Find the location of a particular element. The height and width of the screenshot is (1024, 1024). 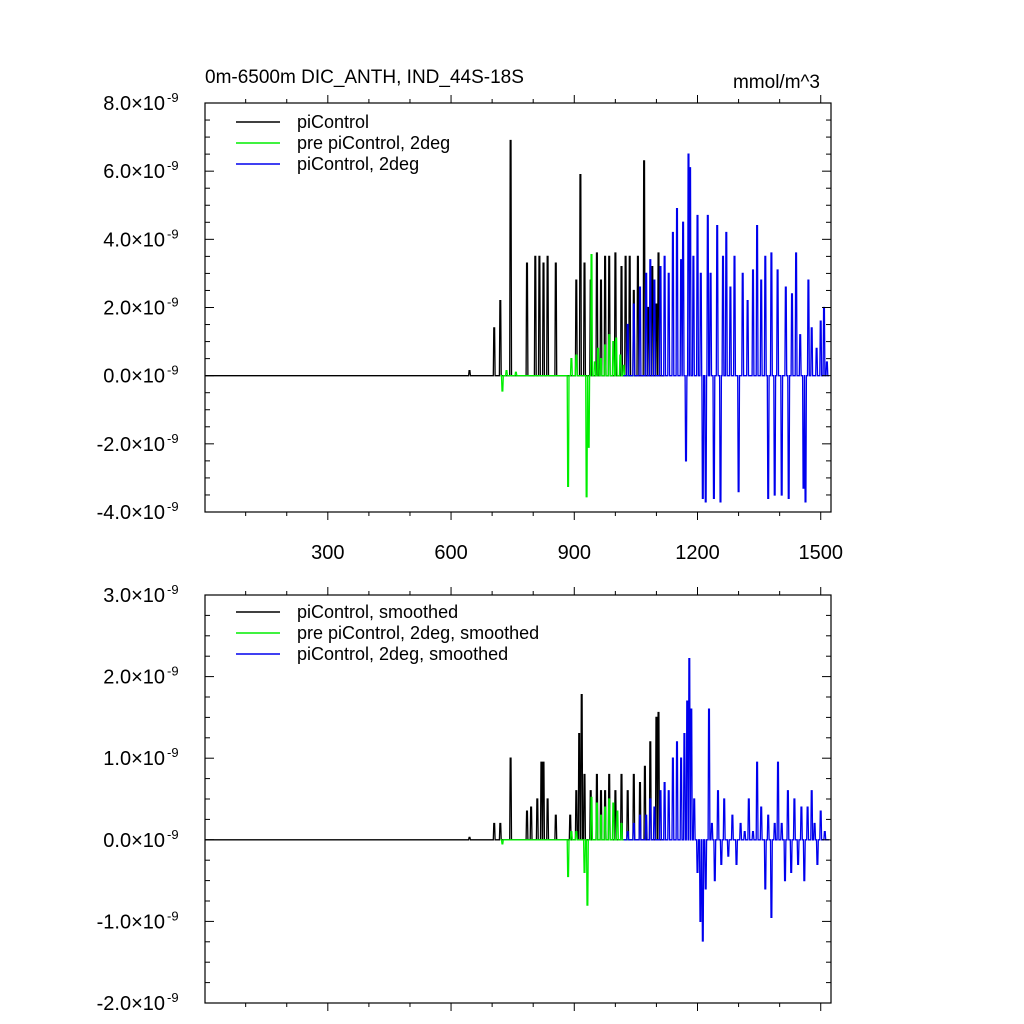

x-tick-label: 600 is located at coordinates (450, 553).